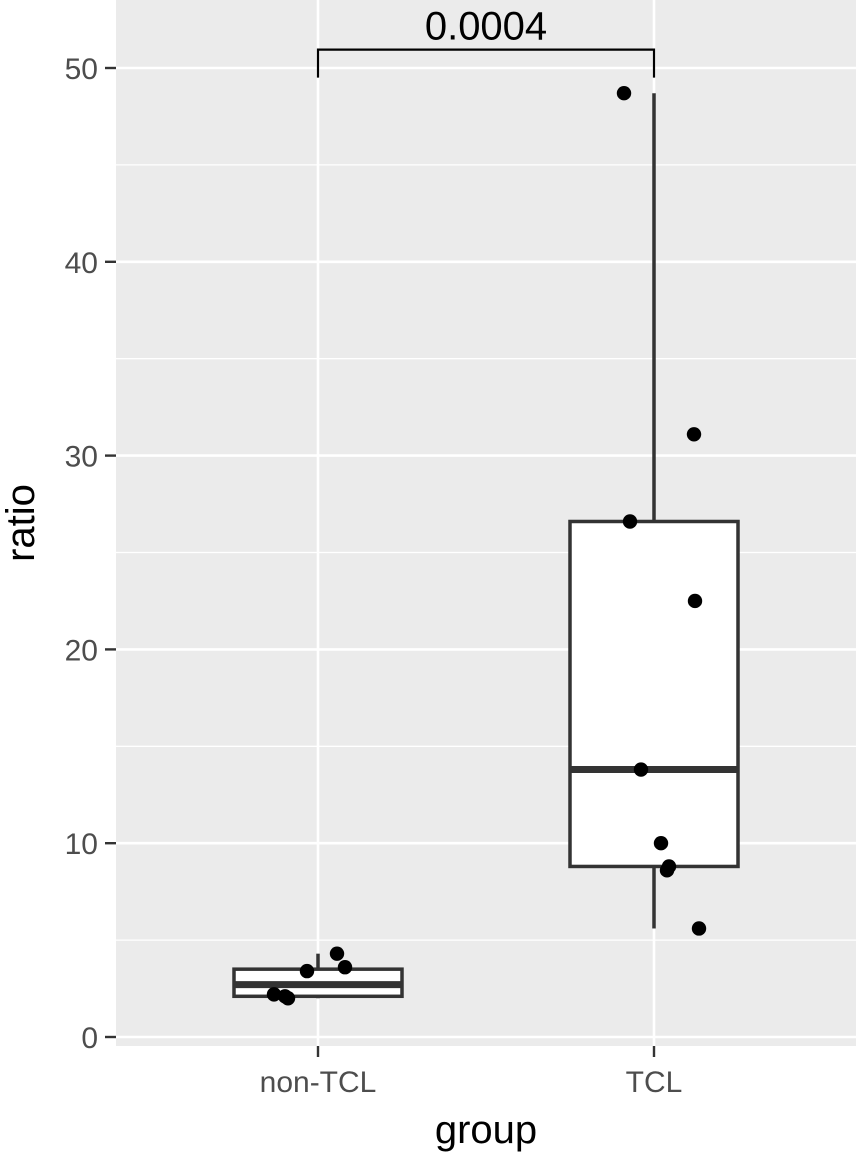 The width and height of the screenshot is (856, 1154). I want to click on y-axis-title: ratio, so click(21, 523).